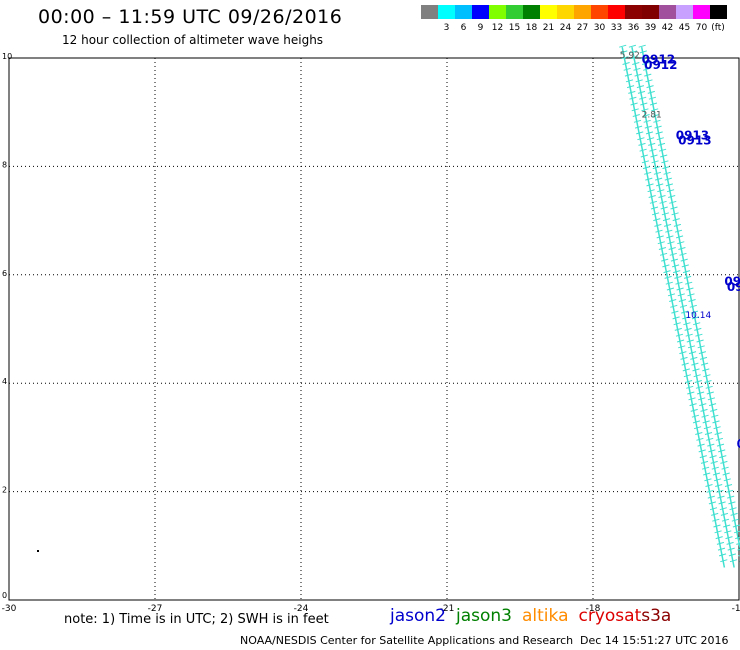 The height and width of the screenshot is (650, 740). I want to click on page-title: 00:00 – 11:59 UTC 09/26/2016, so click(190, 17).